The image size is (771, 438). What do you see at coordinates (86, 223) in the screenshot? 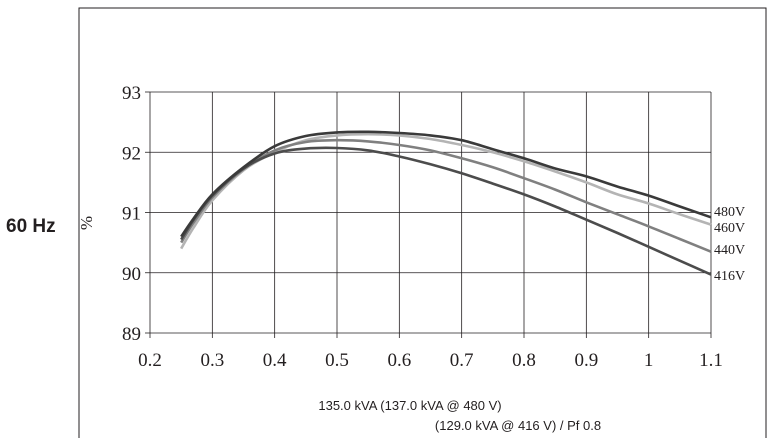
I see `y-axis-label: %` at bounding box center [86, 223].